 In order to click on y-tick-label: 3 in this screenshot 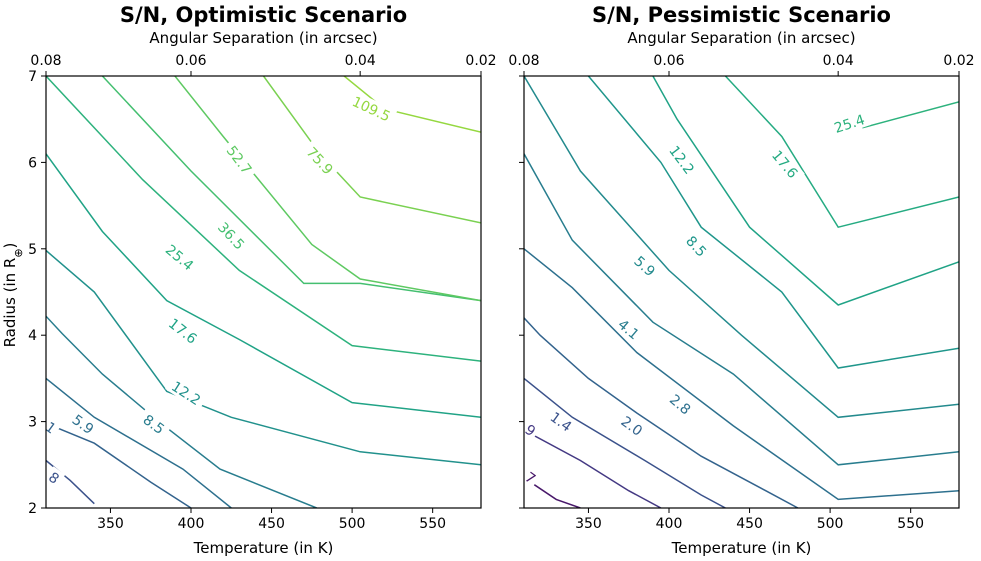, I will do `click(32, 423)`.